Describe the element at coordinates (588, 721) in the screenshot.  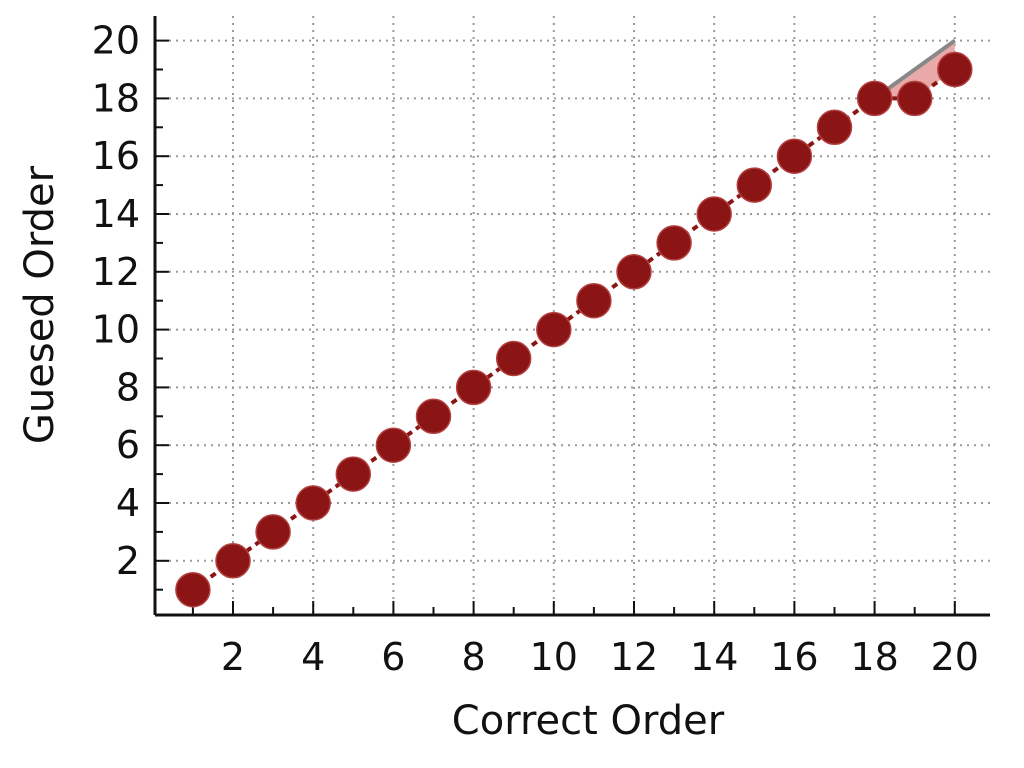
I see `x-axis-title: Correct Order` at that location.